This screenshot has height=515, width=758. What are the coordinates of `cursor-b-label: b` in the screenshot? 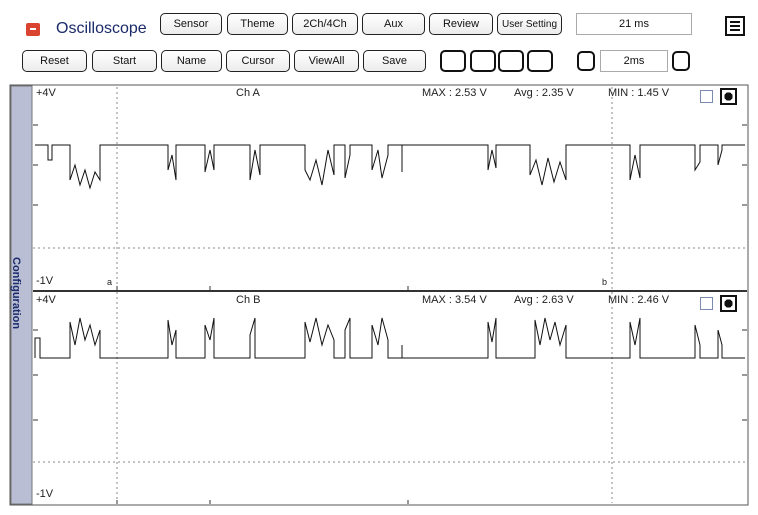 It's located at (605, 282).